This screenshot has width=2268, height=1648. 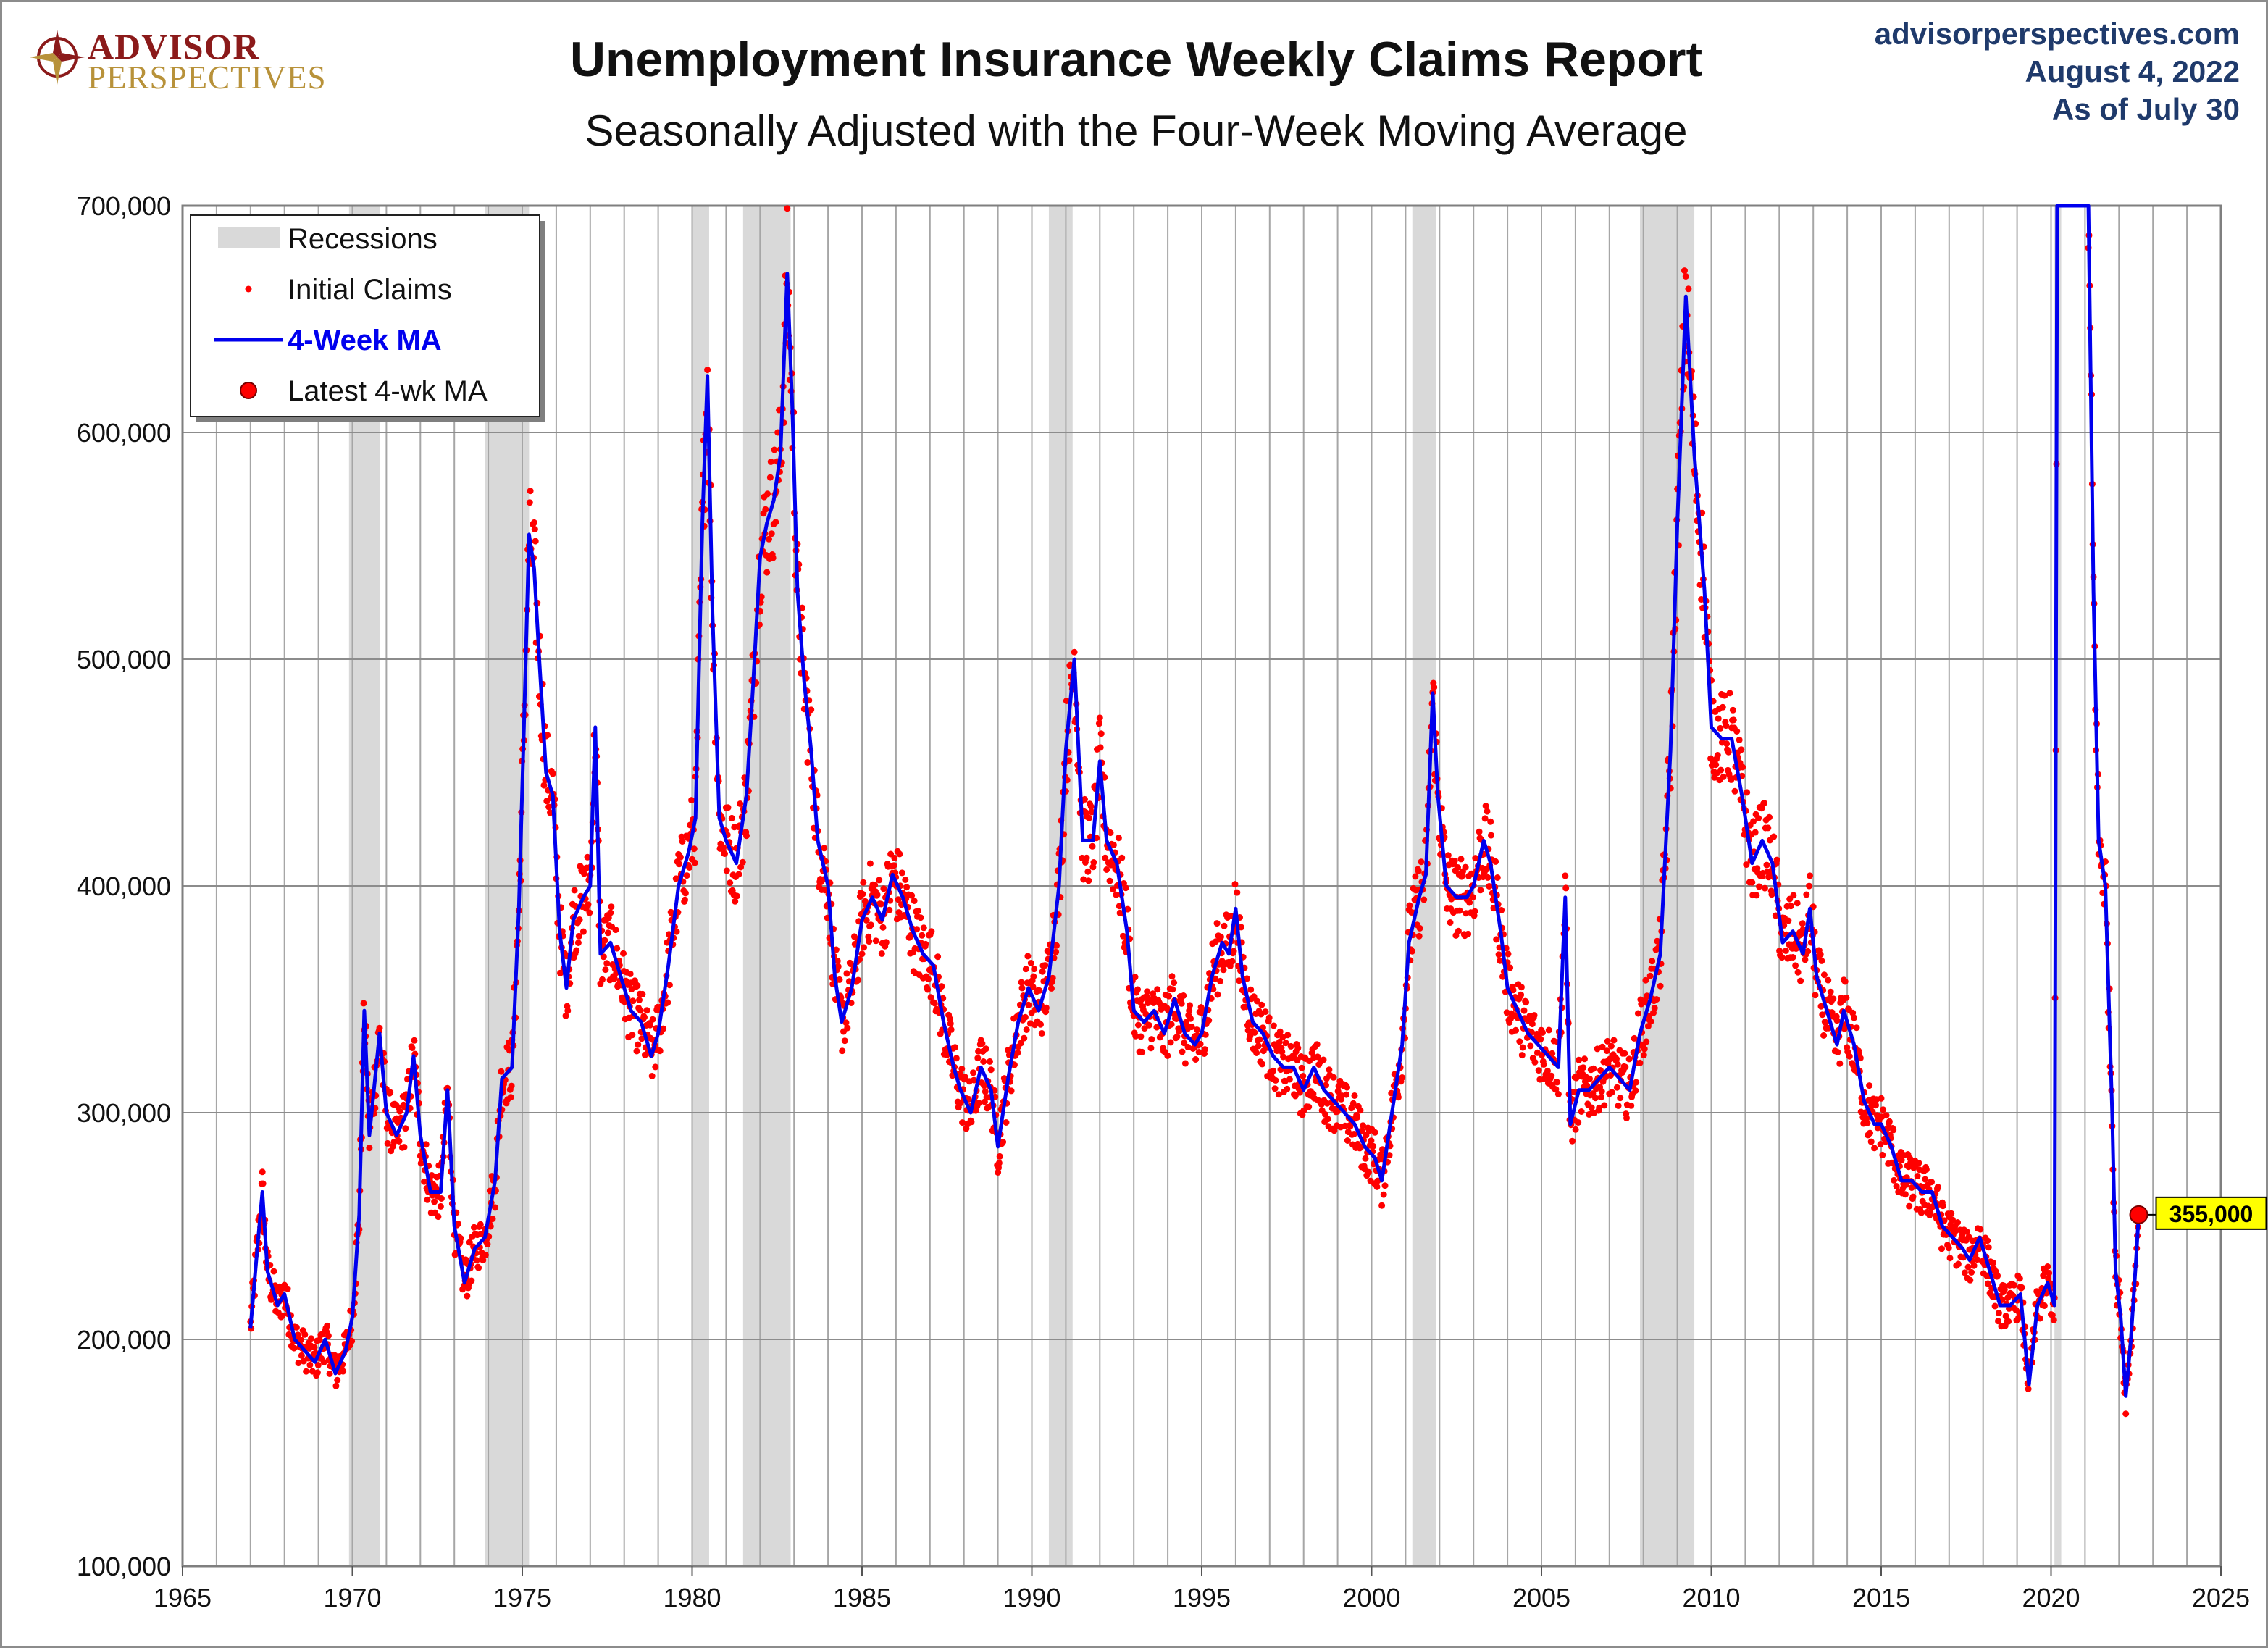 What do you see at coordinates (1881, 1598) in the screenshot?
I see `x-tick-label: 2015` at bounding box center [1881, 1598].